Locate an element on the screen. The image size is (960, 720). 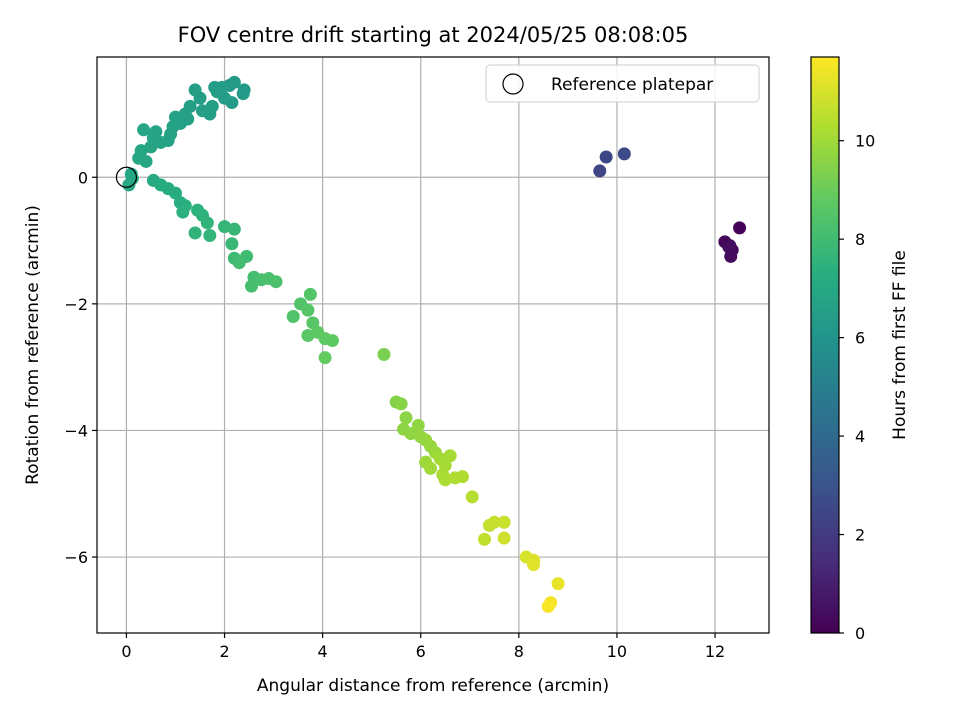
legend-box is located at coordinates (622, 83).